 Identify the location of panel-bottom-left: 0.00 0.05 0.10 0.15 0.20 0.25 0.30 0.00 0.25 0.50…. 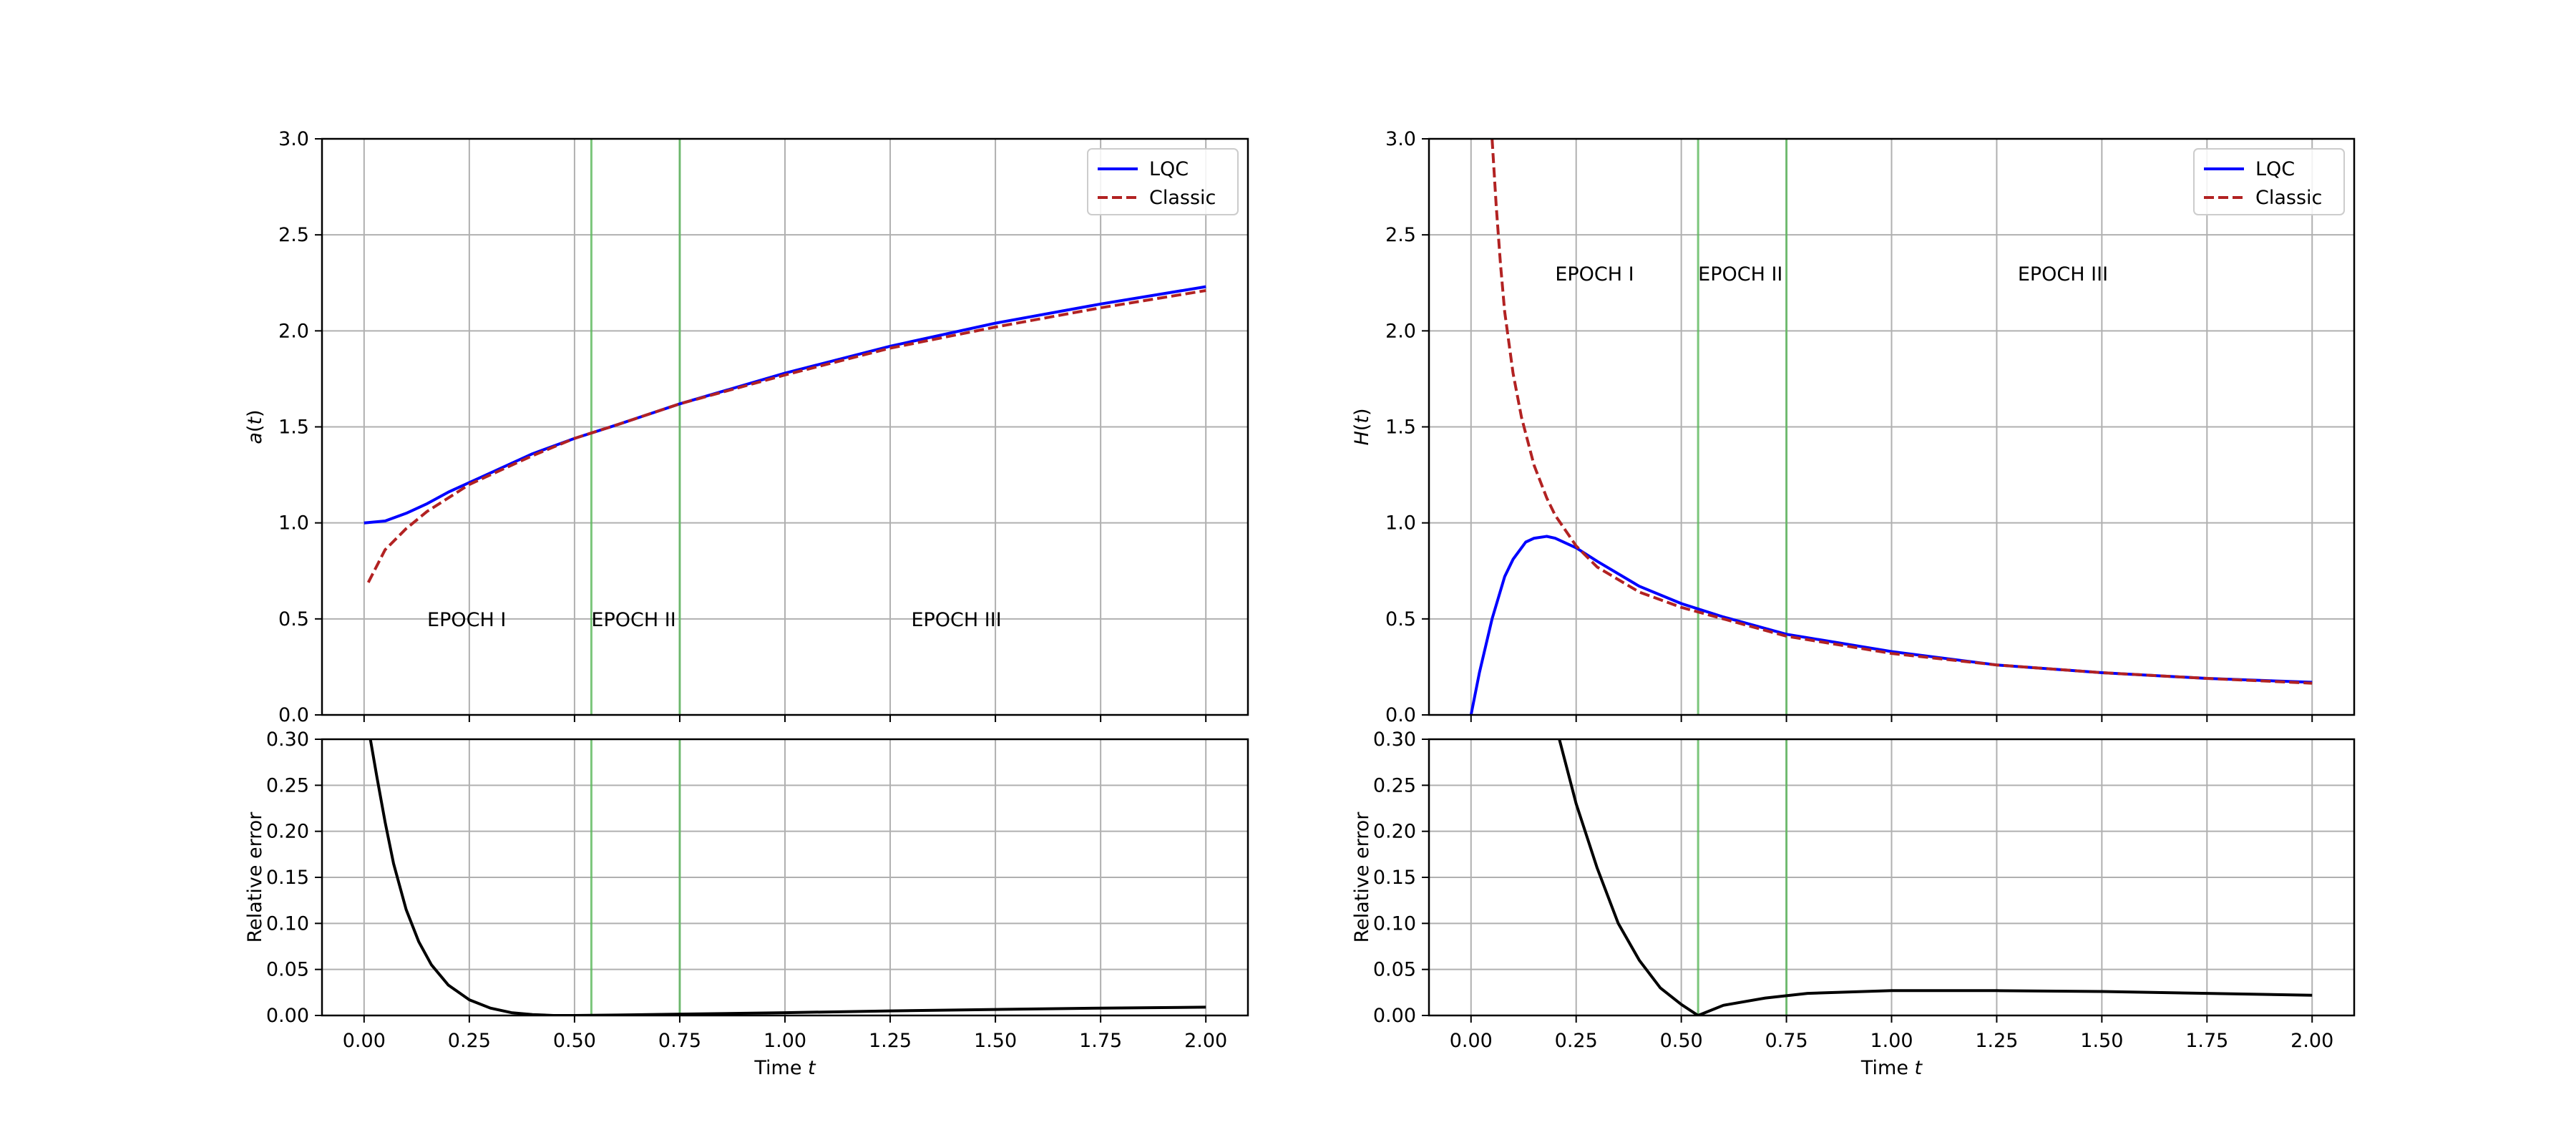
(746, 904).